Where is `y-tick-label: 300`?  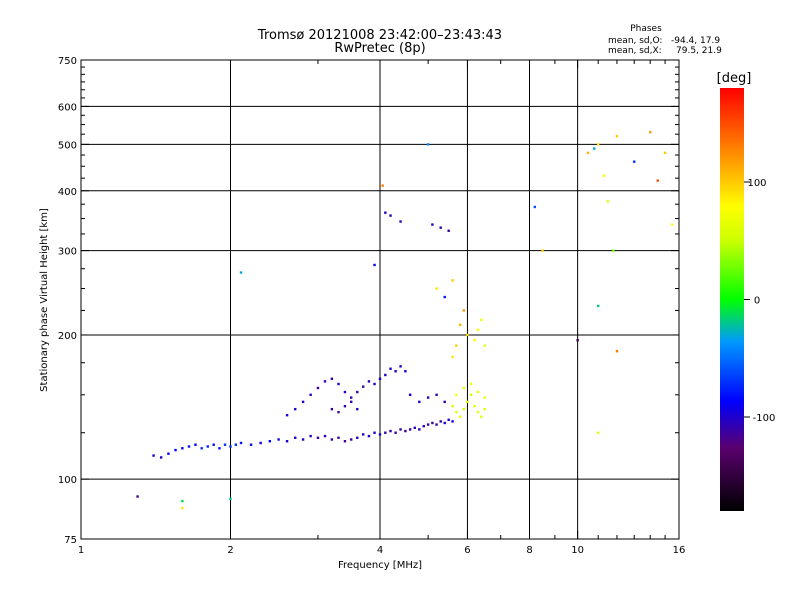 y-tick-label: 300 is located at coordinates (67, 252).